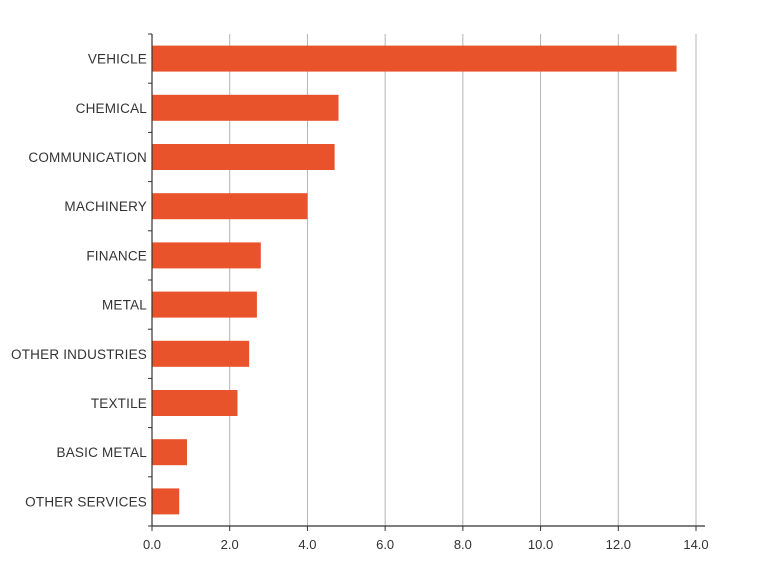  Describe the element at coordinates (105, 206) in the screenshot. I see `category-label: MACHINERY` at that location.